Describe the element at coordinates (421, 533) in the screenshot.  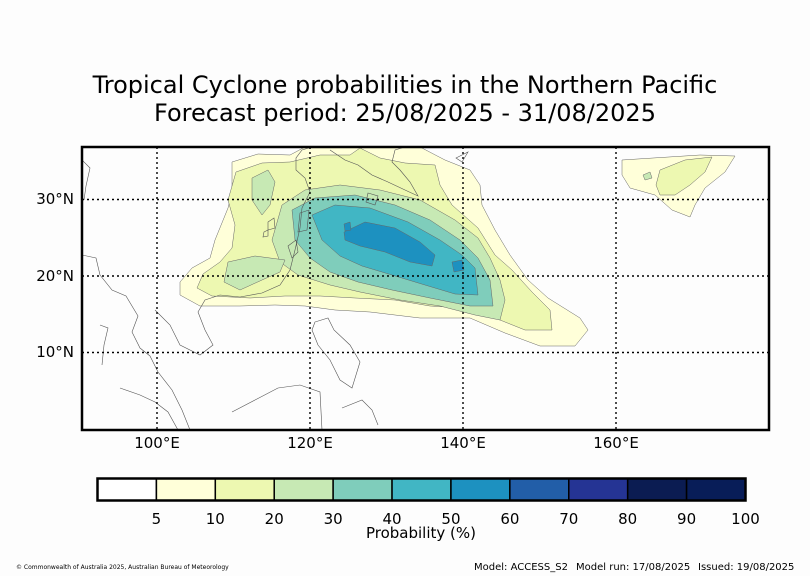
I see `colorbar-label: Probability (%)` at that location.